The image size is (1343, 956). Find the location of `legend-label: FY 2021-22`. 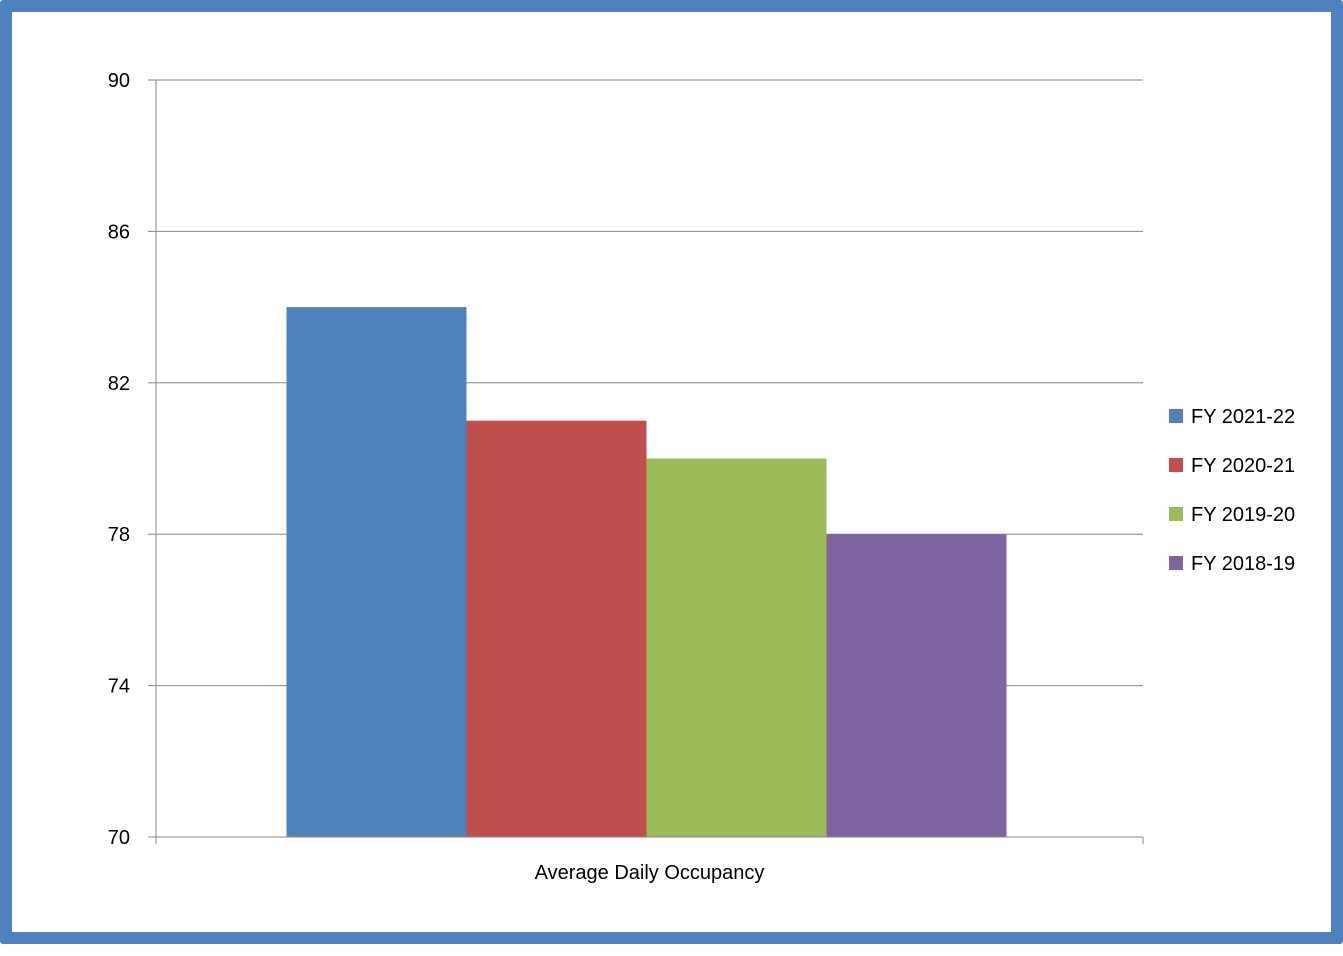

legend-label: FY 2021-22 is located at coordinates (1243, 417).